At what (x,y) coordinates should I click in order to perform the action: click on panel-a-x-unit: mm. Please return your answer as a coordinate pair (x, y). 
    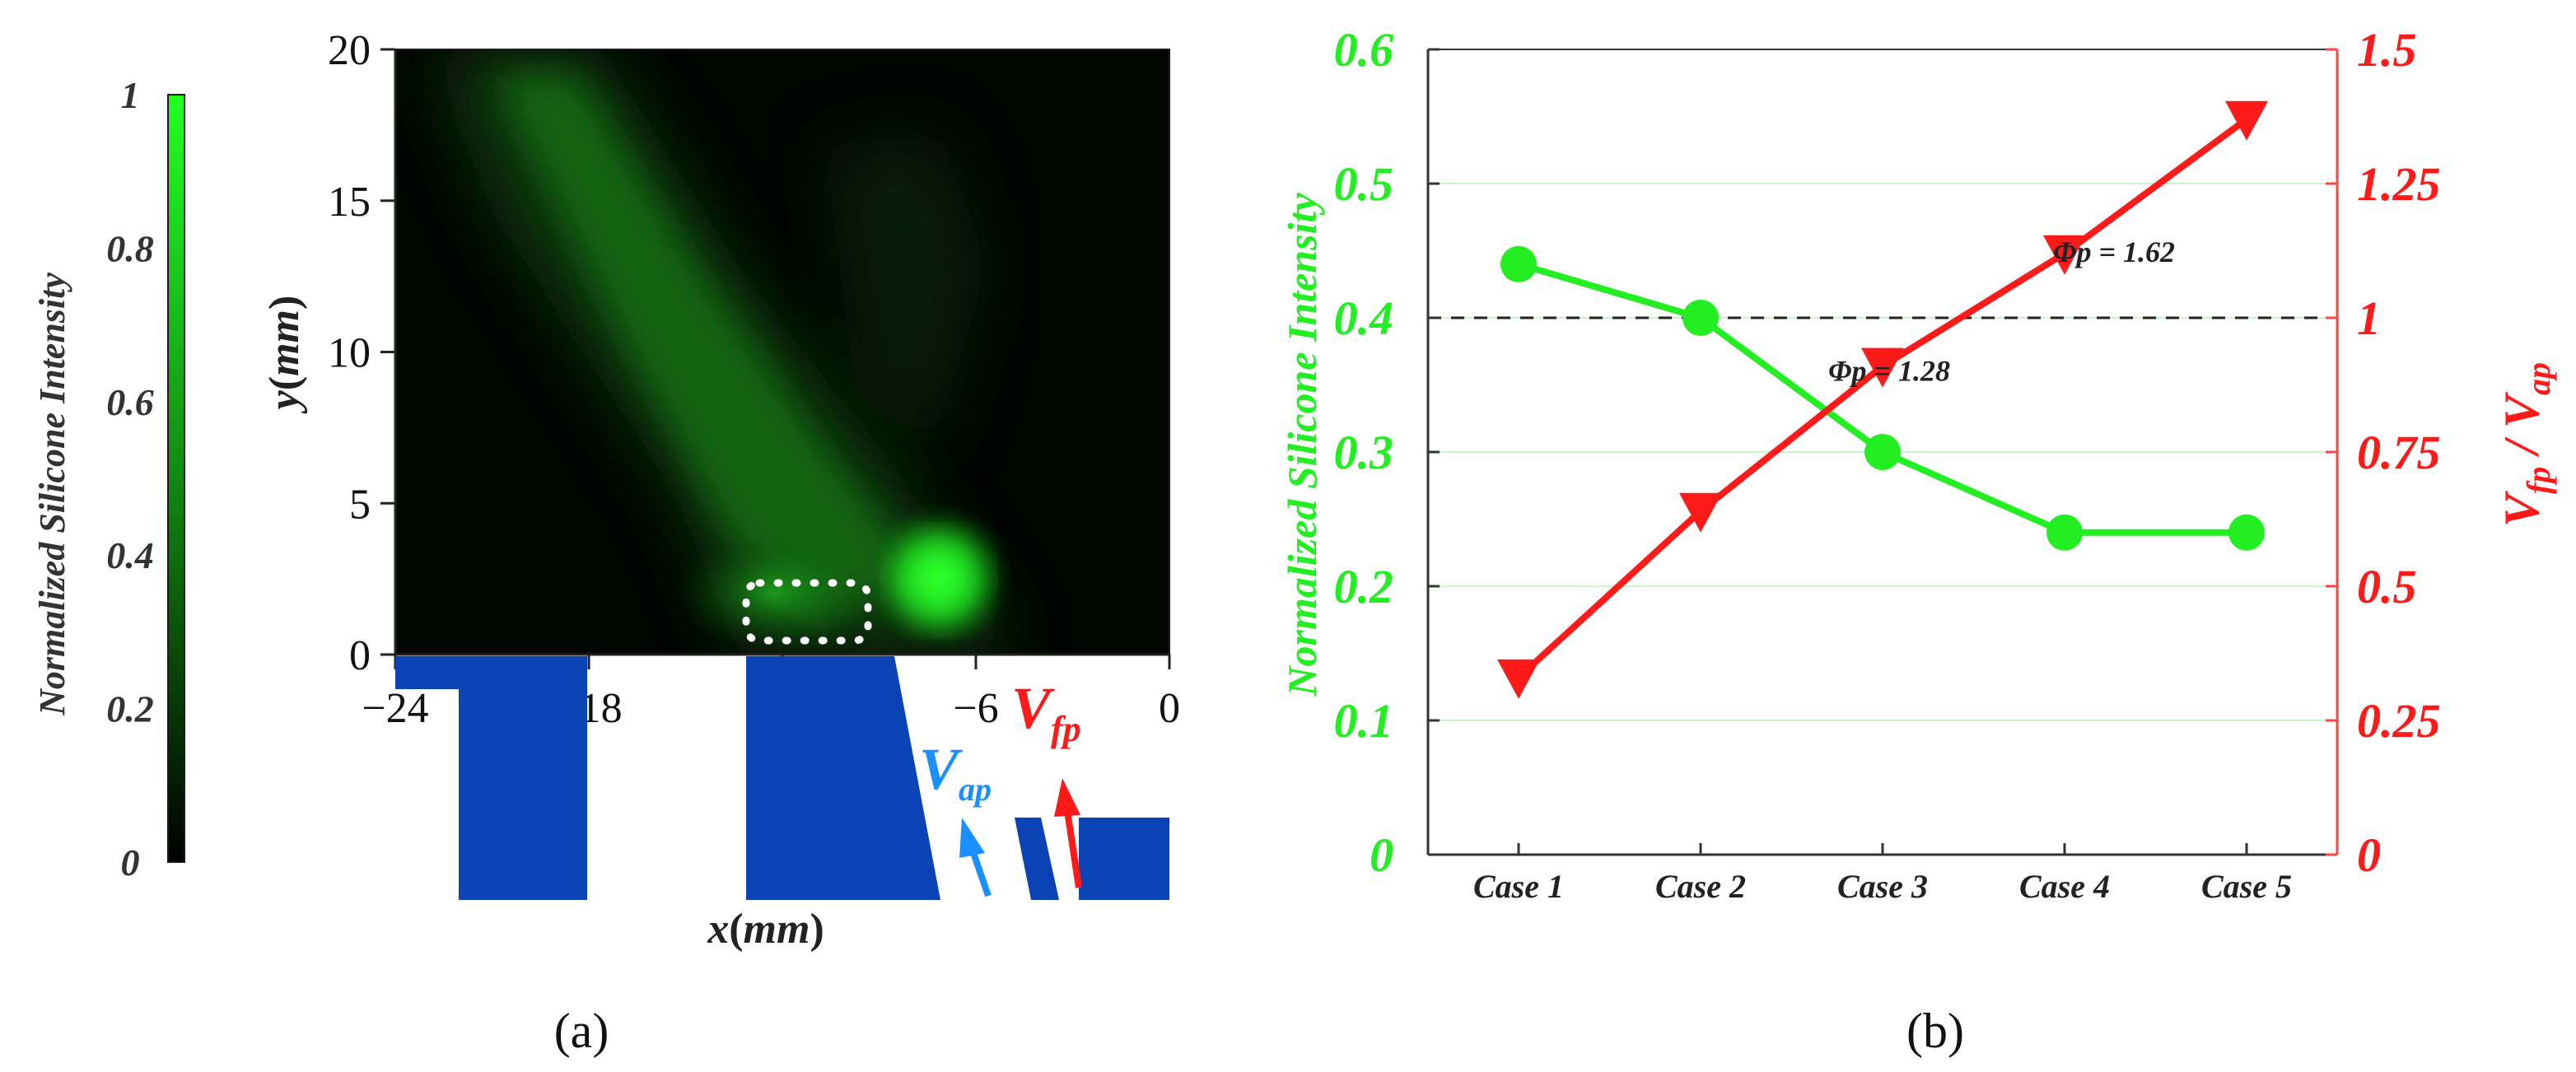
    Looking at the image, I should click on (777, 929).